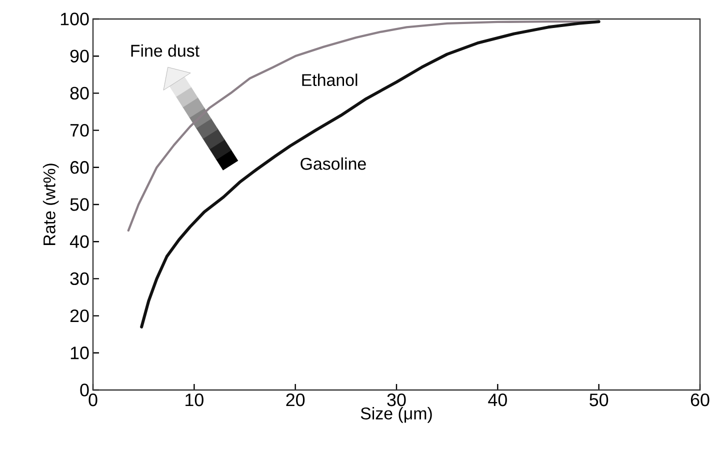  What do you see at coordinates (50, 204) in the screenshot?
I see `y-axis-title: Rate (wt%)` at bounding box center [50, 204].